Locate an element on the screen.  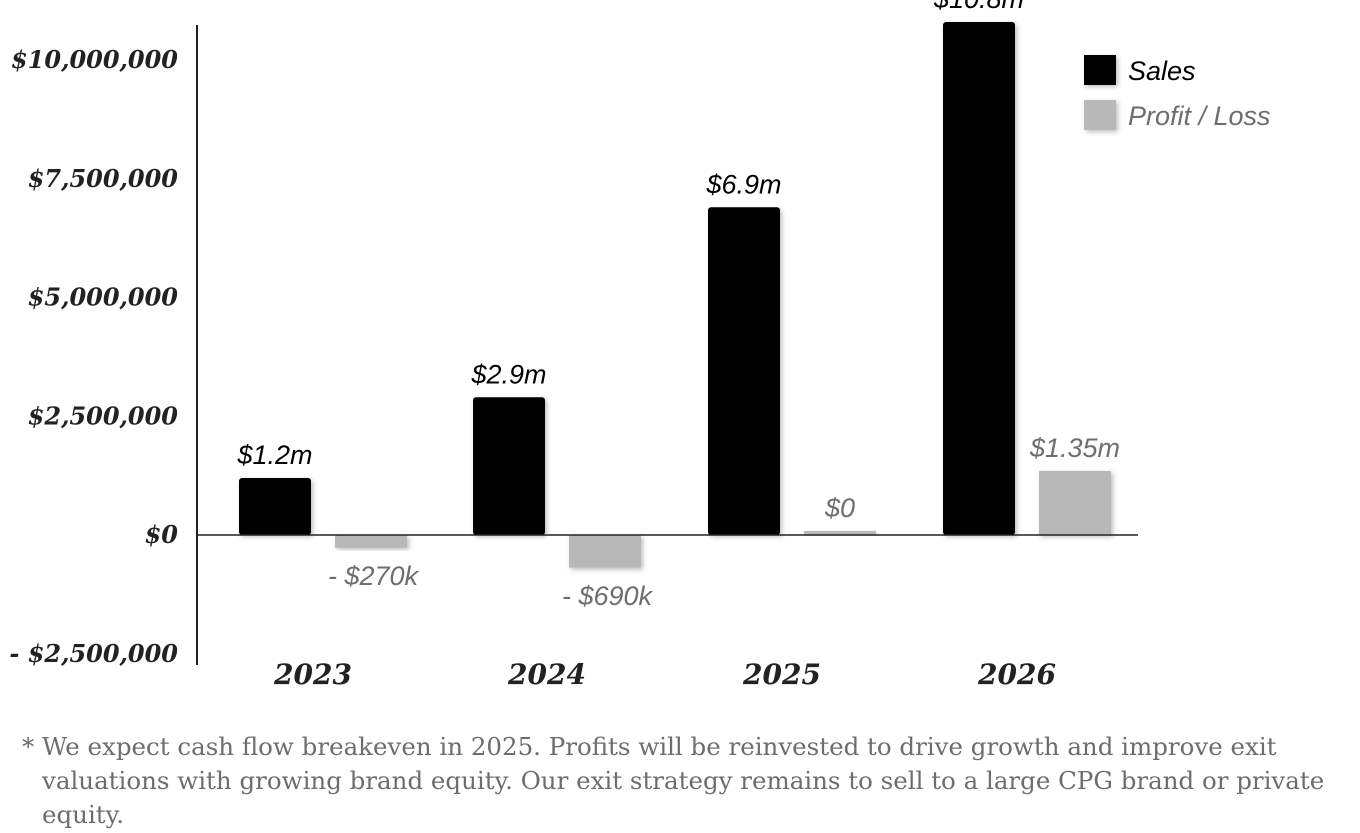
legend-label-profit-loss: Profit / Loss is located at coordinates (1199, 116).